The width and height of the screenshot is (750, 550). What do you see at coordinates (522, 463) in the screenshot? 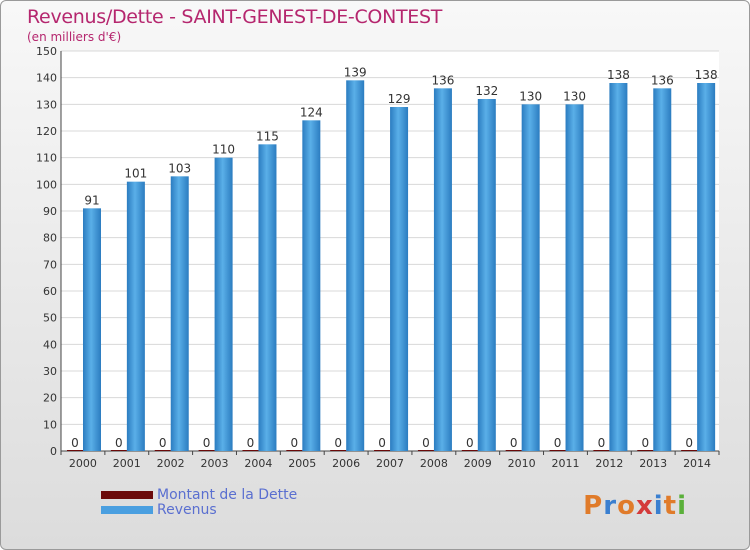
I see `x-tick-label: 2010` at bounding box center [522, 463].